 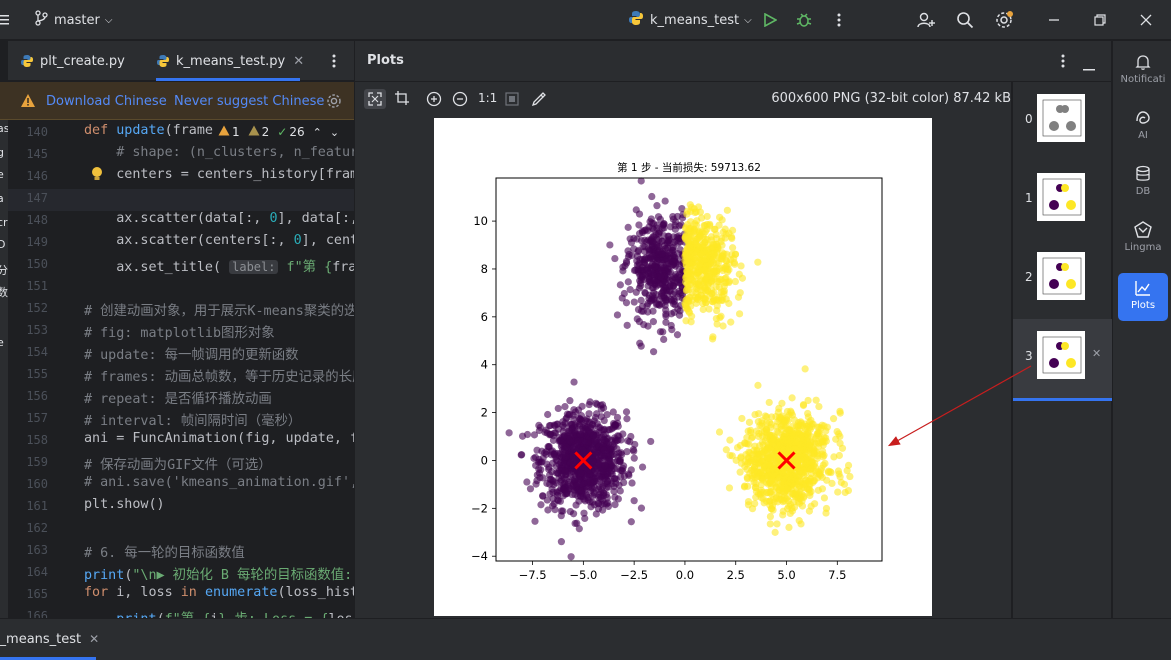 I want to click on code-line: # interval: 帧间隔时间（毫秒）, so click(x=193, y=421).